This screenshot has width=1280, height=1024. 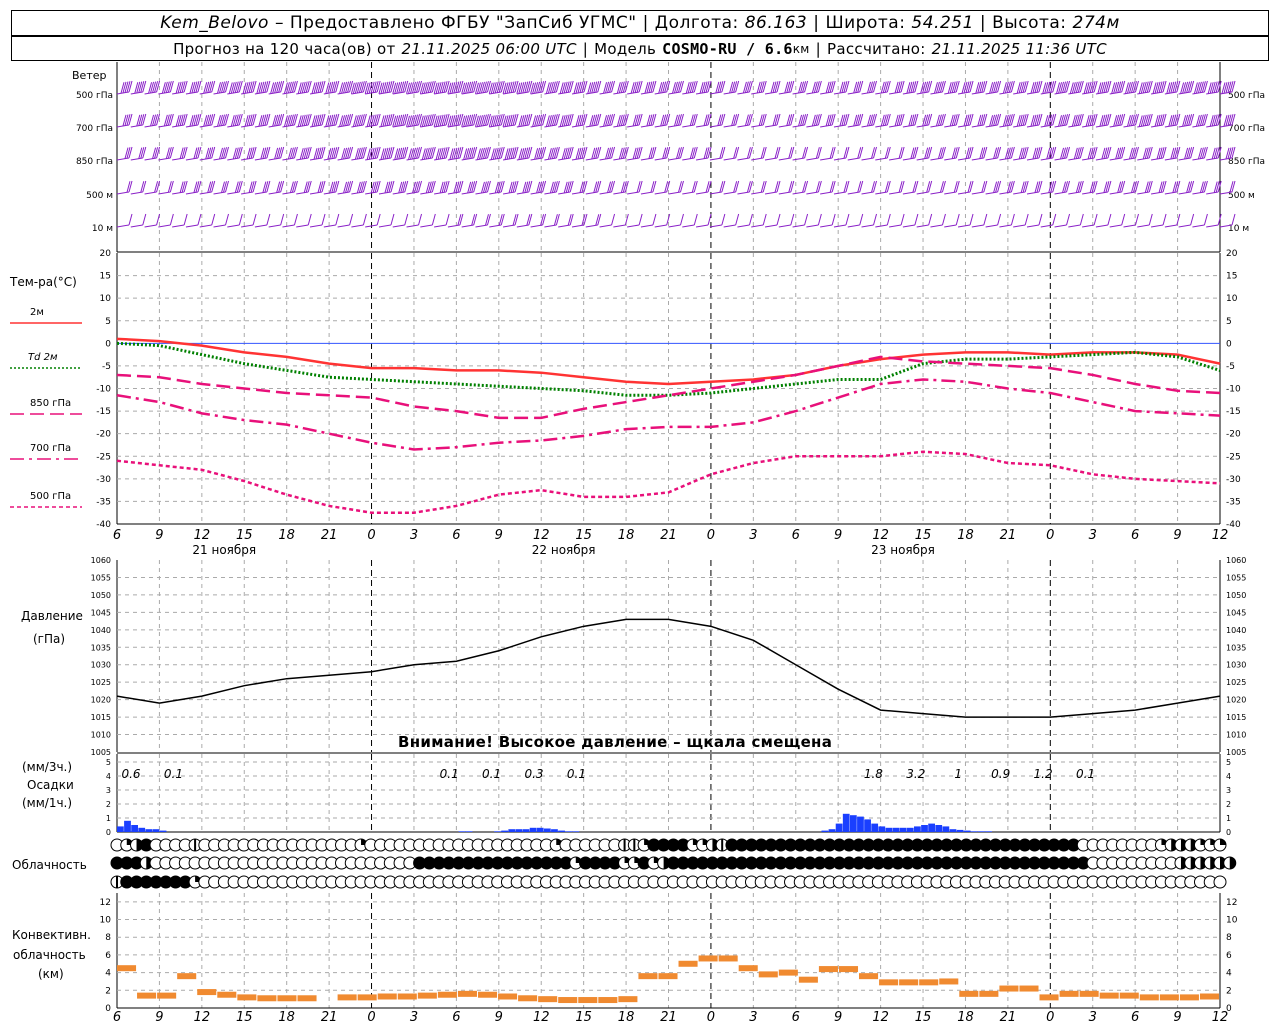 I want to click on conv-x-tick-label: 21, so click(x=1008, y=1017).